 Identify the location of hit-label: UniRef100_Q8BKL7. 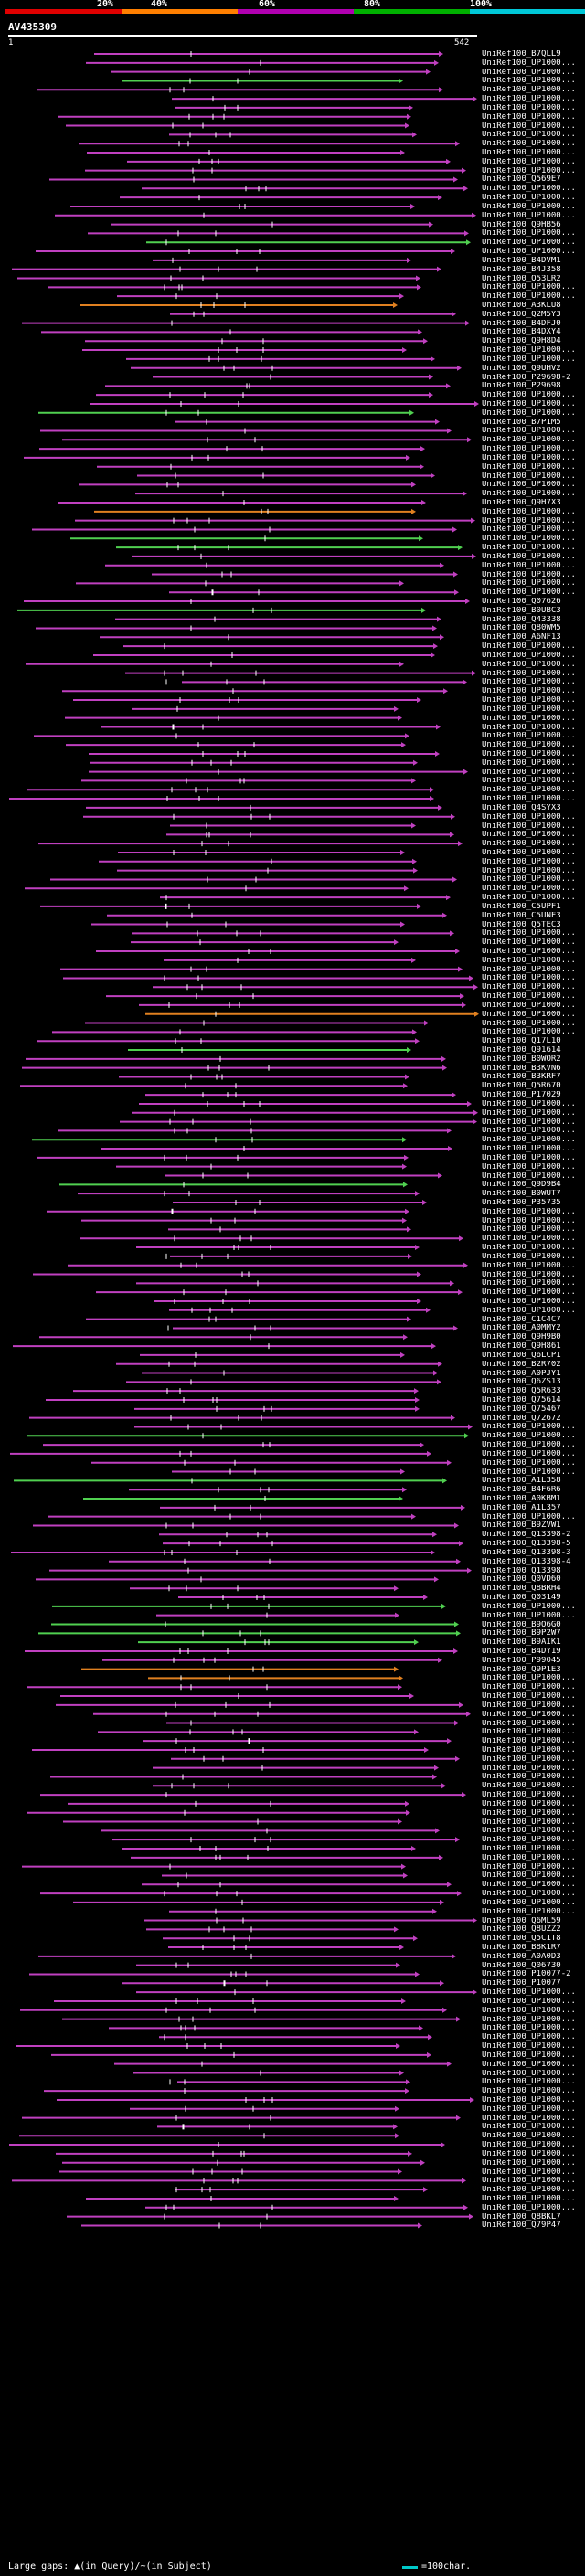
(521, 2216).